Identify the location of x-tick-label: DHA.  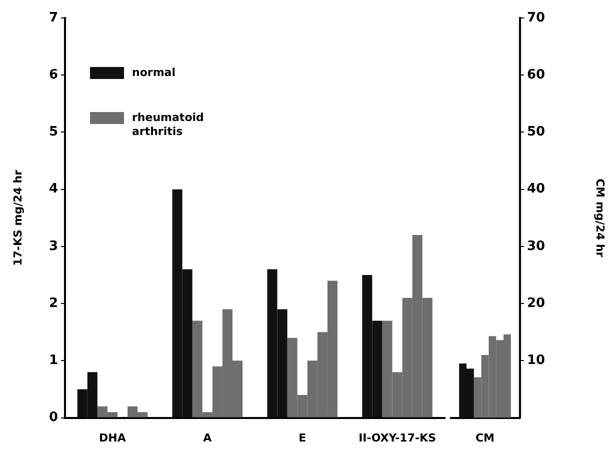
(112, 437).